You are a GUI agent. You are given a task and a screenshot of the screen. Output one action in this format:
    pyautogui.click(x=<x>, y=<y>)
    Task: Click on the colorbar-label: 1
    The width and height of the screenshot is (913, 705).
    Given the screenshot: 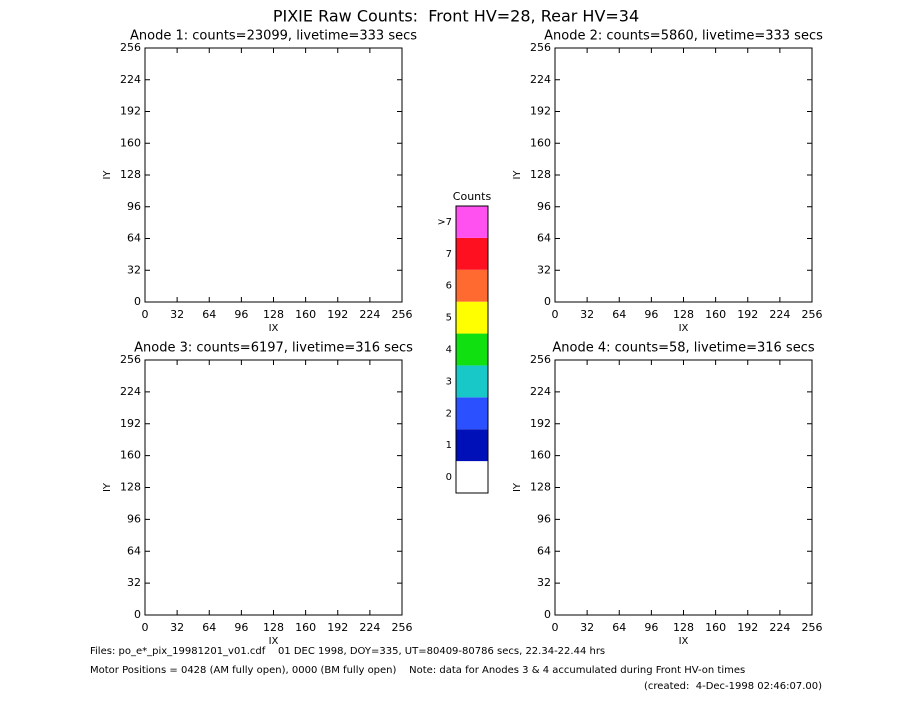 What is the action you would take?
    pyautogui.click(x=449, y=445)
    